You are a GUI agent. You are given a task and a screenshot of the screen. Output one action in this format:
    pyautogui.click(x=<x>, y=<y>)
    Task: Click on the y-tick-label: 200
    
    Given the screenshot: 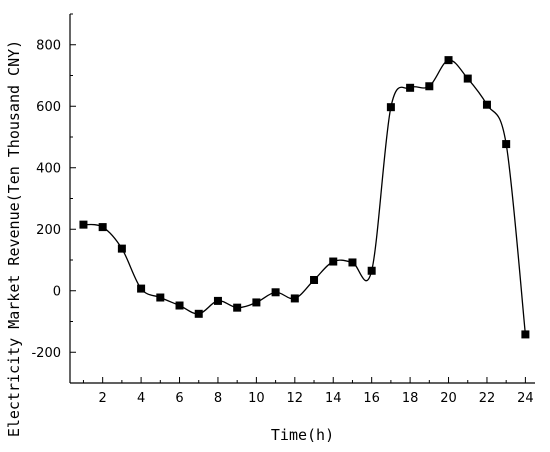 What is the action you would take?
    pyautogui.click(x=48, y=230)
    